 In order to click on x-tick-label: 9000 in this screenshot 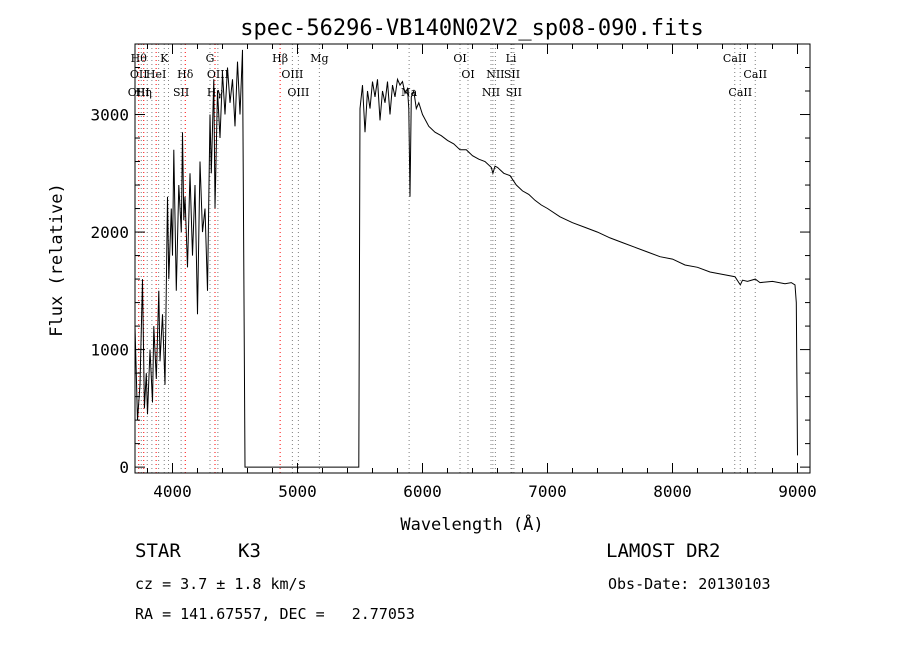, I will do `click(797, 491)`.